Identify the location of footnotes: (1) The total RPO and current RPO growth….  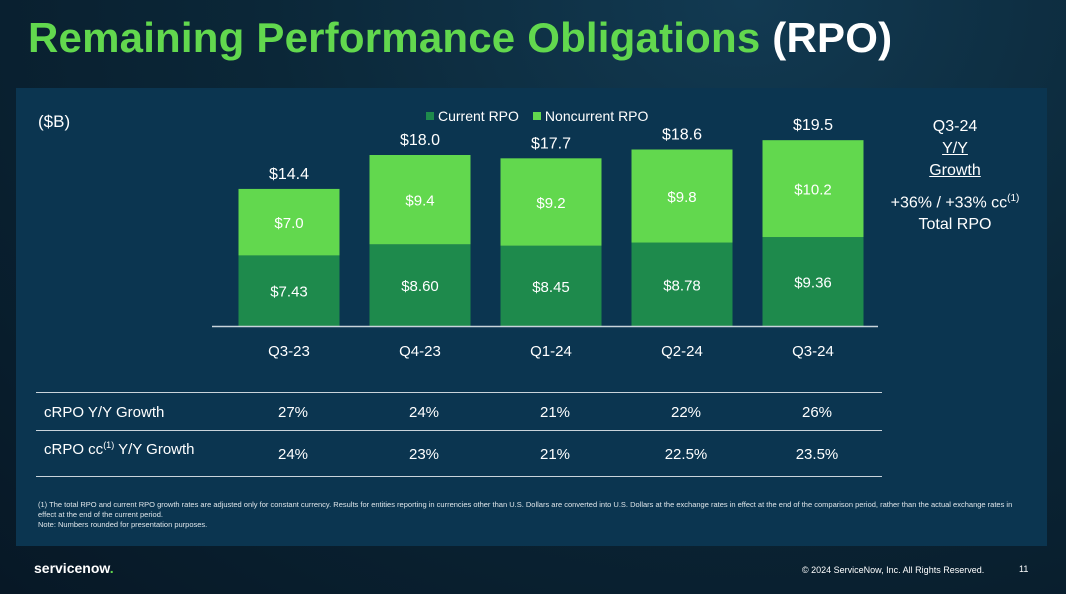
(528, 515).